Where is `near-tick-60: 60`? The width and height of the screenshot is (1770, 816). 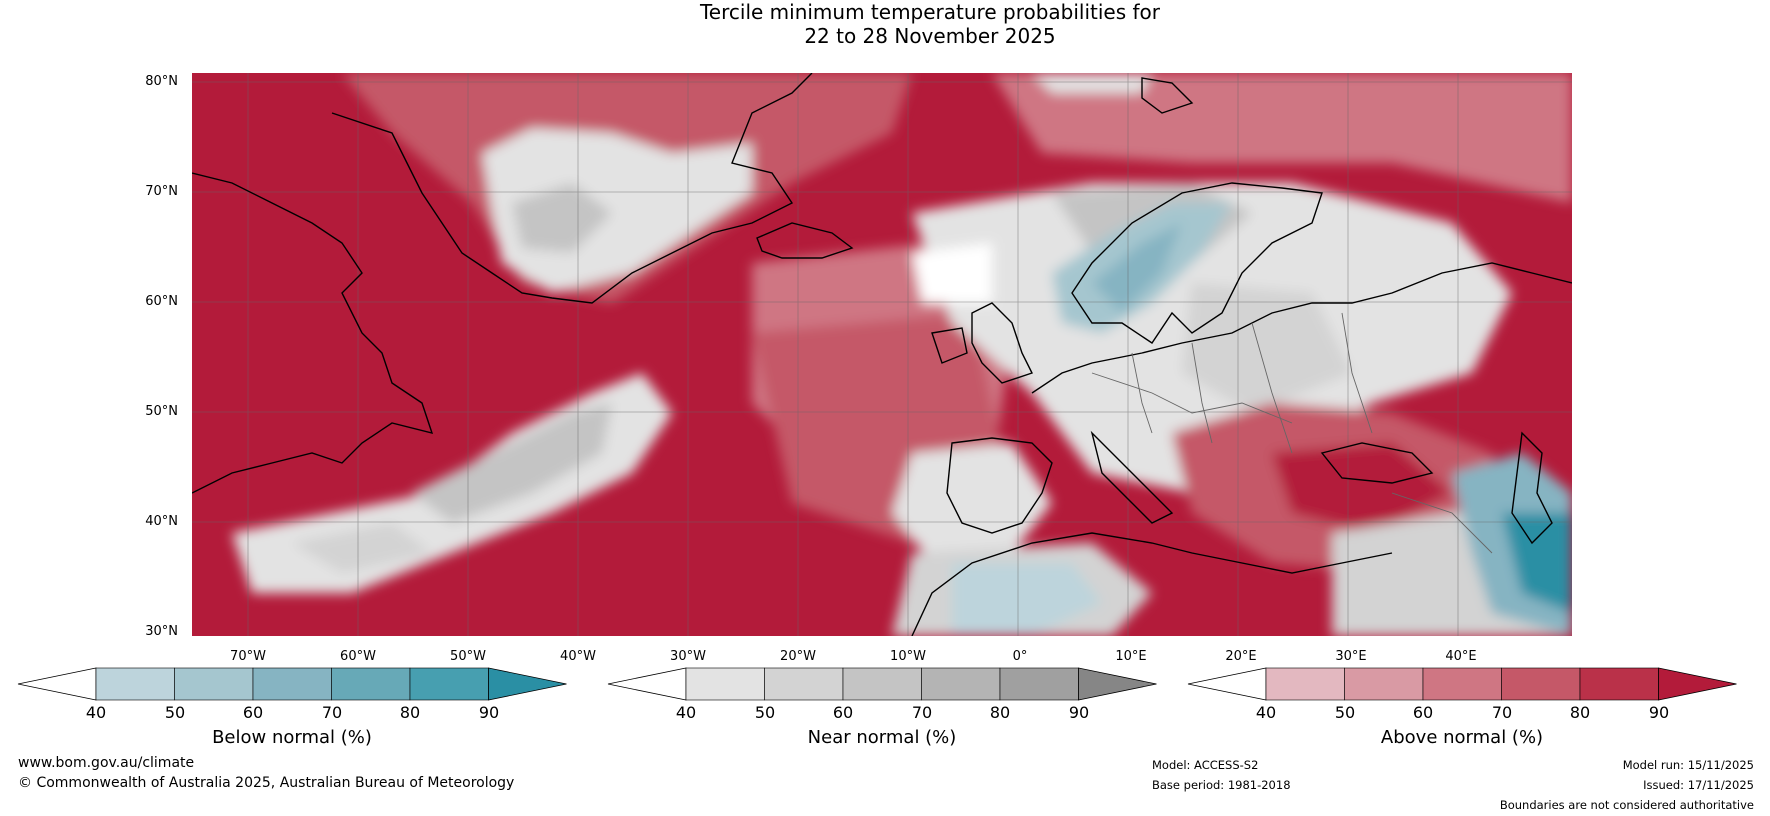
near-tick-60: 60 is located at coordinates (843, 712).